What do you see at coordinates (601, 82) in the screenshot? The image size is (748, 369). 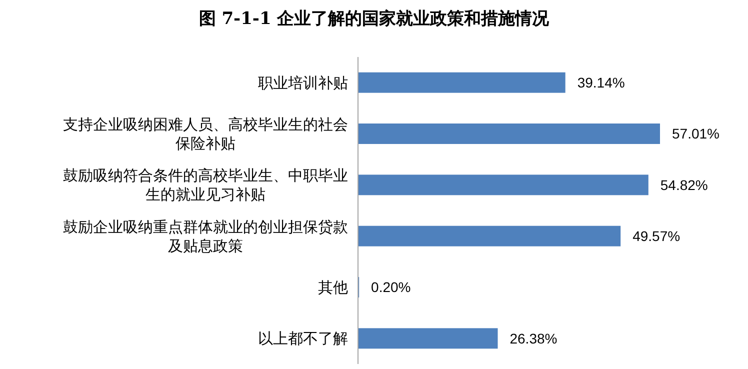 I see `data-label: 39.14%` at bounding box center [601, 82].